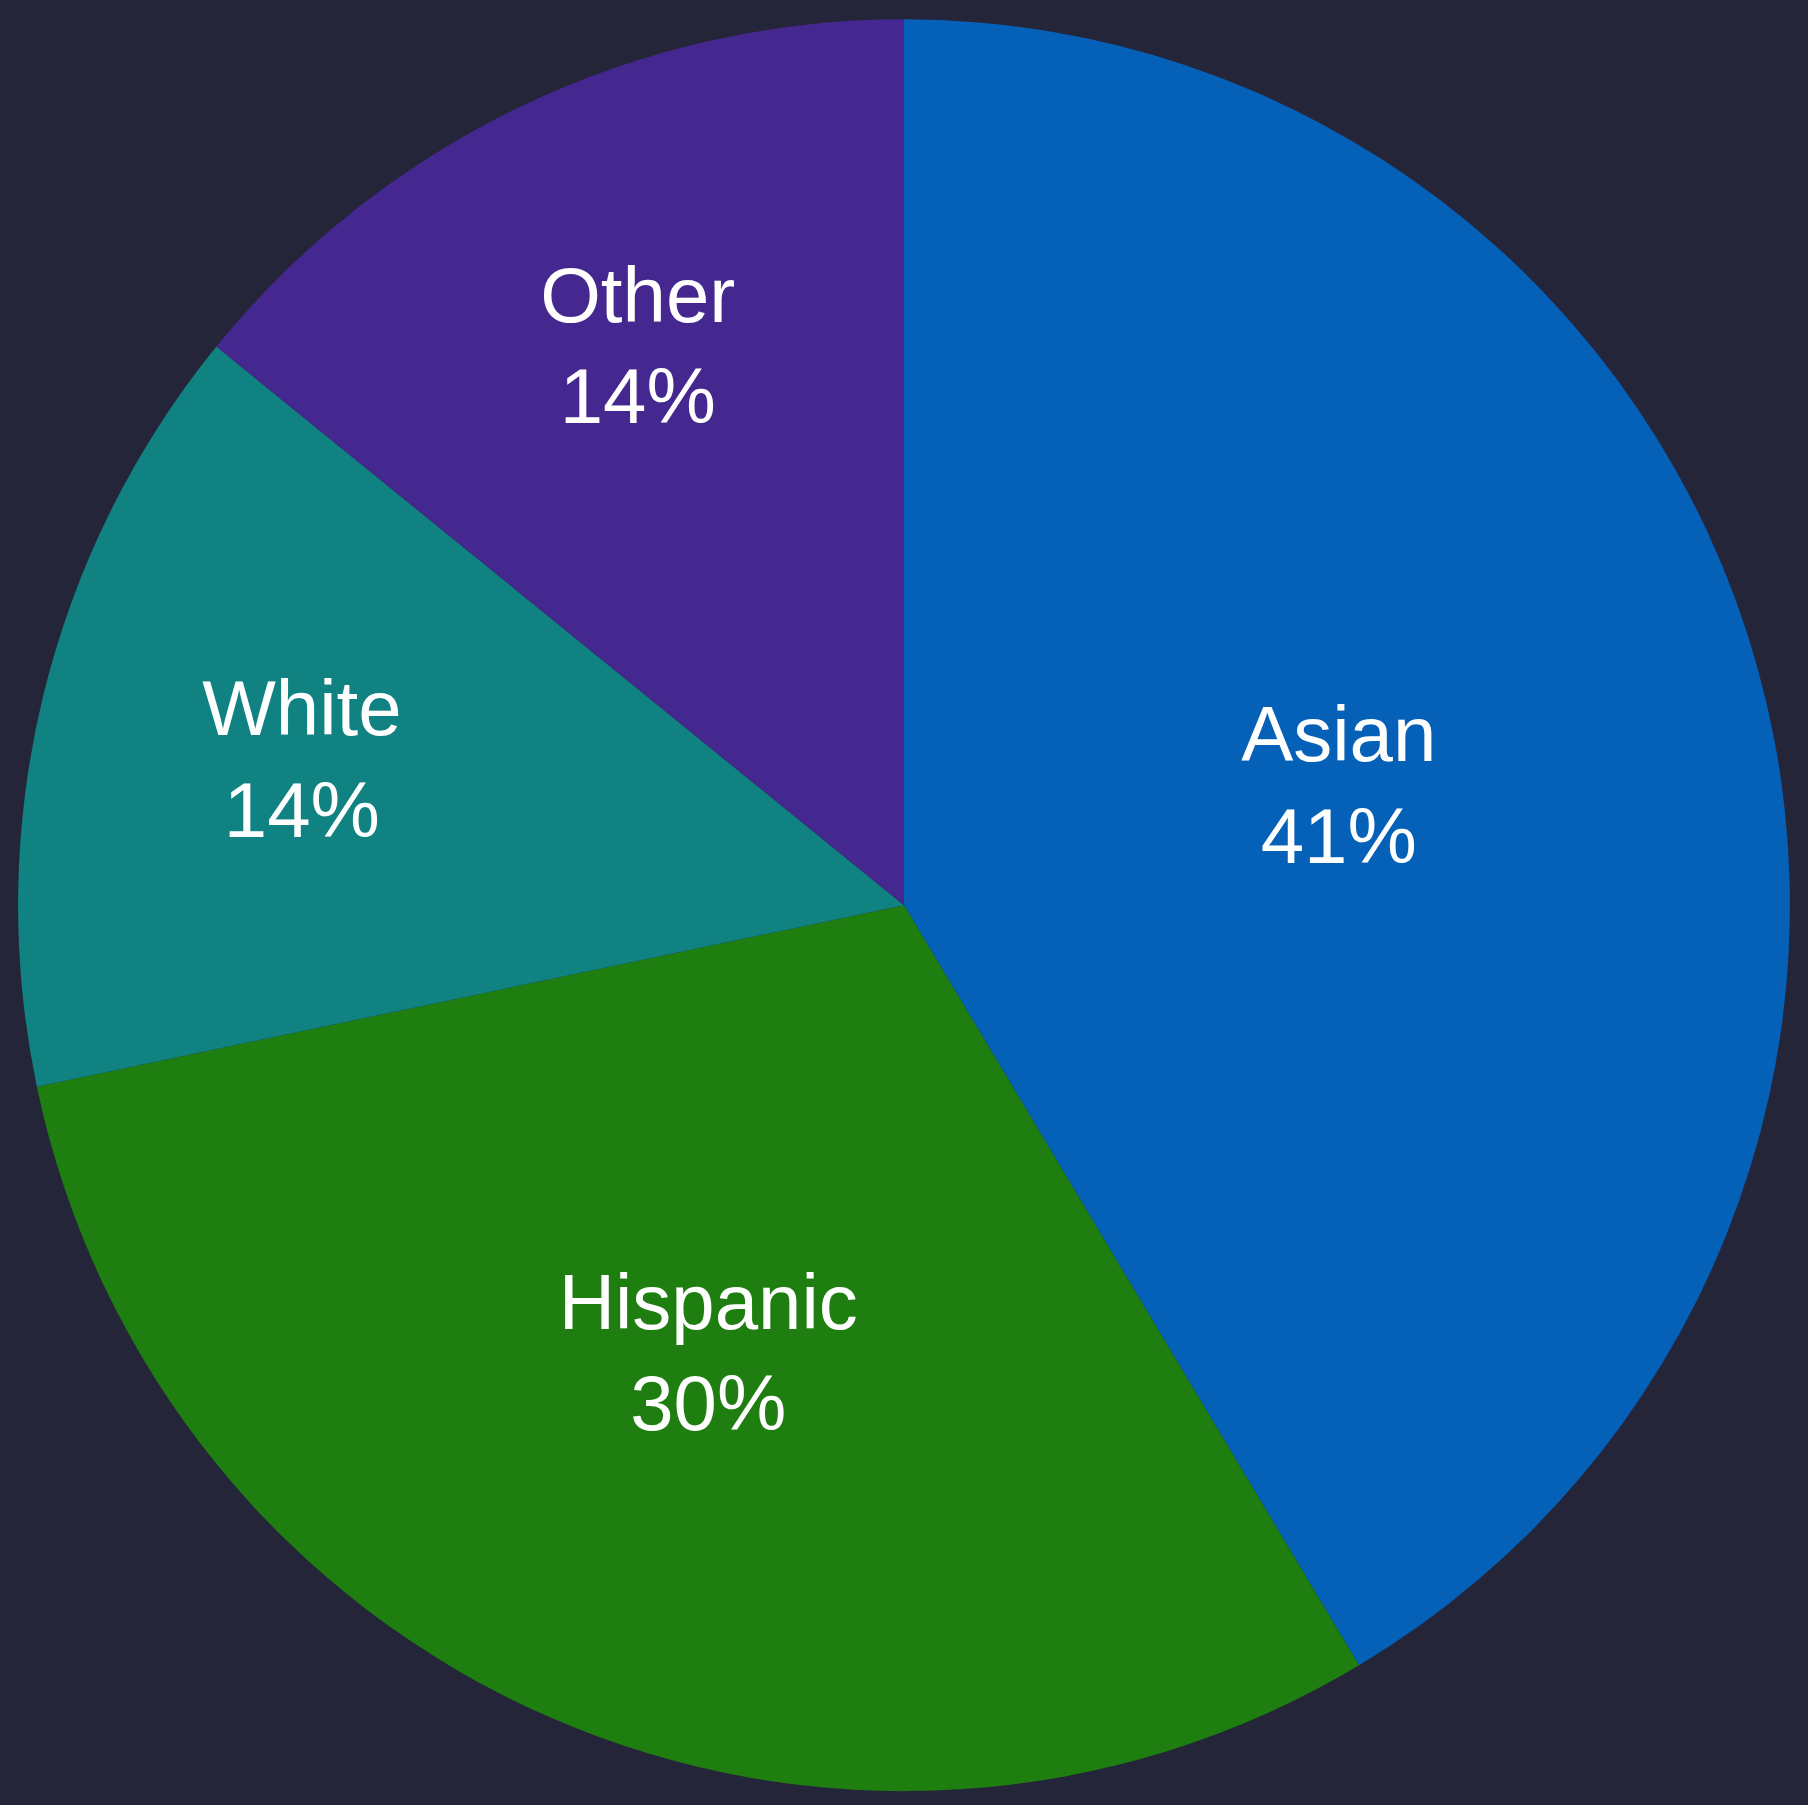 This screenshot has width=1808, height=1805. Describe the element at coordinates (1339, 734) in the screenshot. I see `slice-label: Asian` at that location.